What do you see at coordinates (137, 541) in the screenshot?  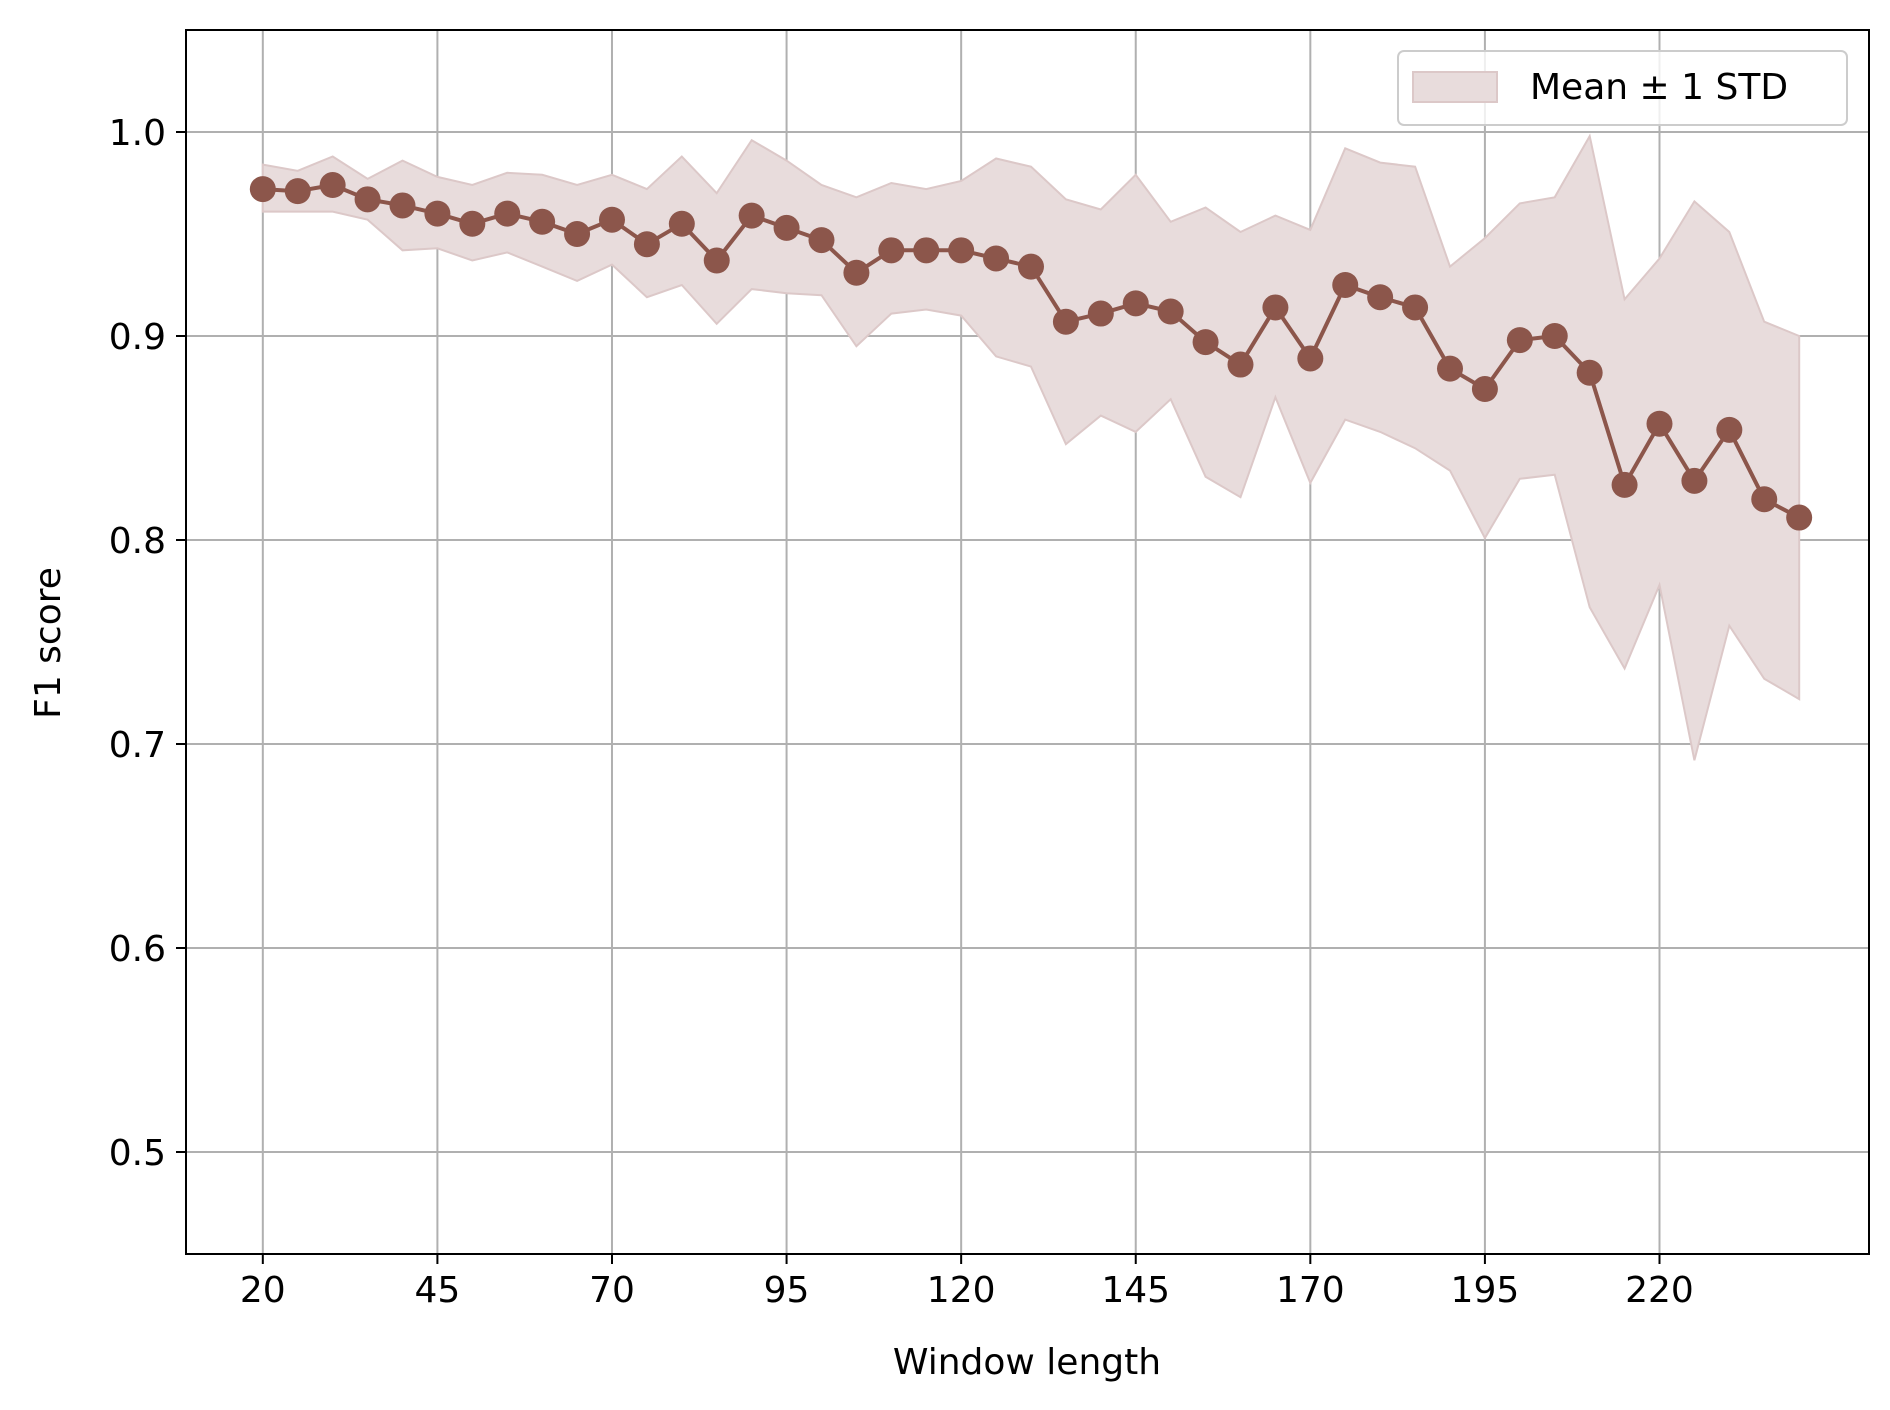 I see `y-tick-label: 0.8` at bounding box center [137, 541].